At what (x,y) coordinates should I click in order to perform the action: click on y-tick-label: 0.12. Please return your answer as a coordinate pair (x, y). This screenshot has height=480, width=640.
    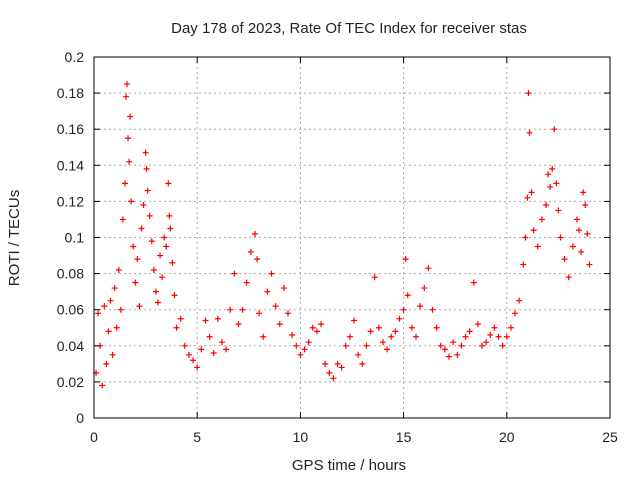
    Looking at the image, I should click on (70, 201).